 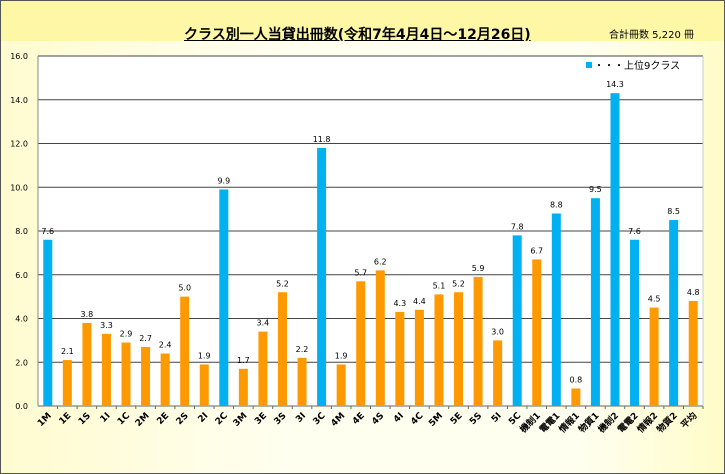 What do you see at coordinates (608, 423) in the screenshot?
I see `x-tick-label: 機制2` at bounding box center [608, 423].